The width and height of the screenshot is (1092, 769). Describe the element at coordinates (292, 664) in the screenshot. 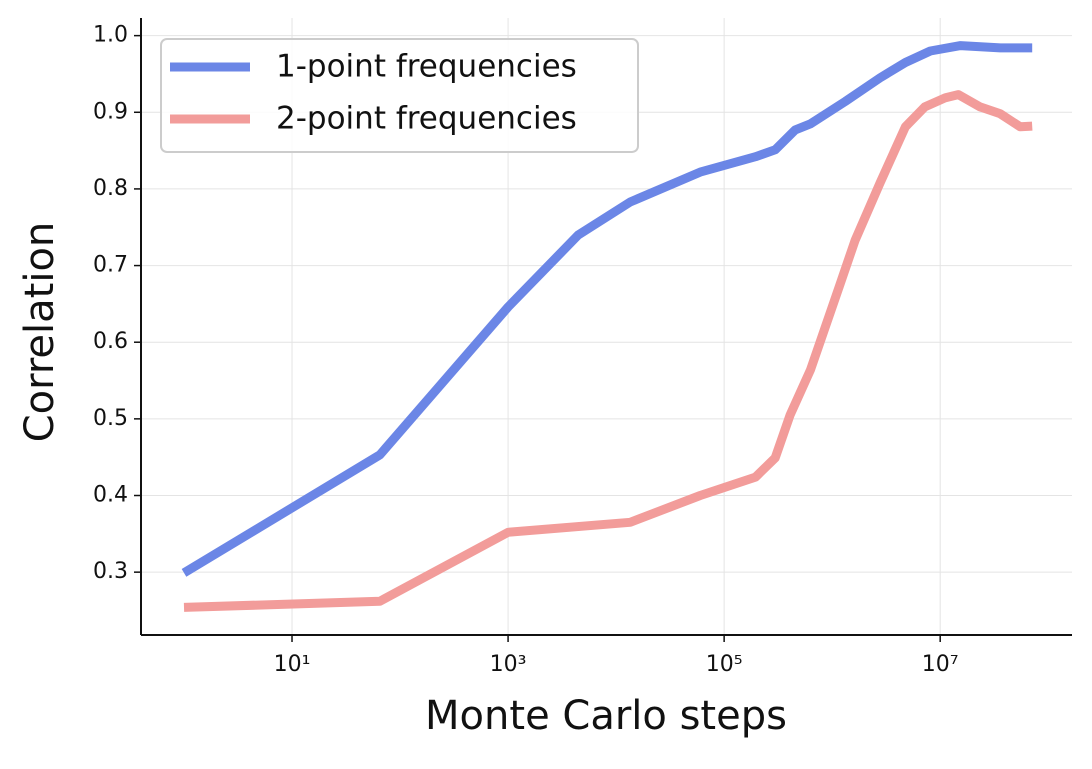

I see `x-tick-label: 10¹` at that location.